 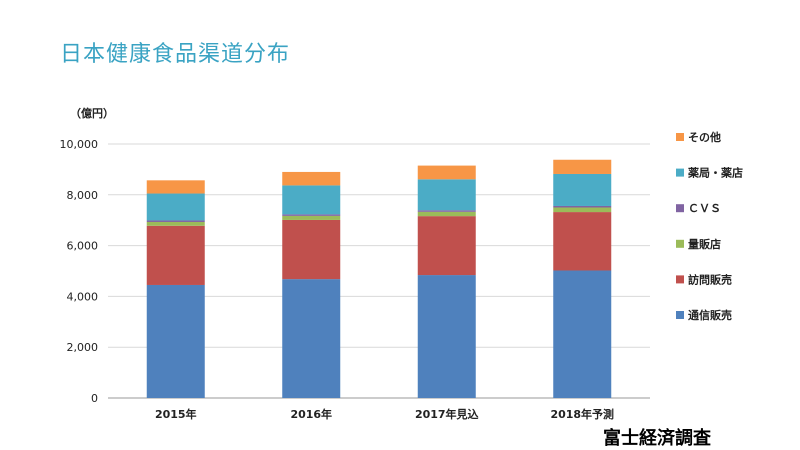 What do you see at coordinates (83, 296) in the screenshot?
I see `y-tick-label: 4,000` at bounding box center [83, 296].